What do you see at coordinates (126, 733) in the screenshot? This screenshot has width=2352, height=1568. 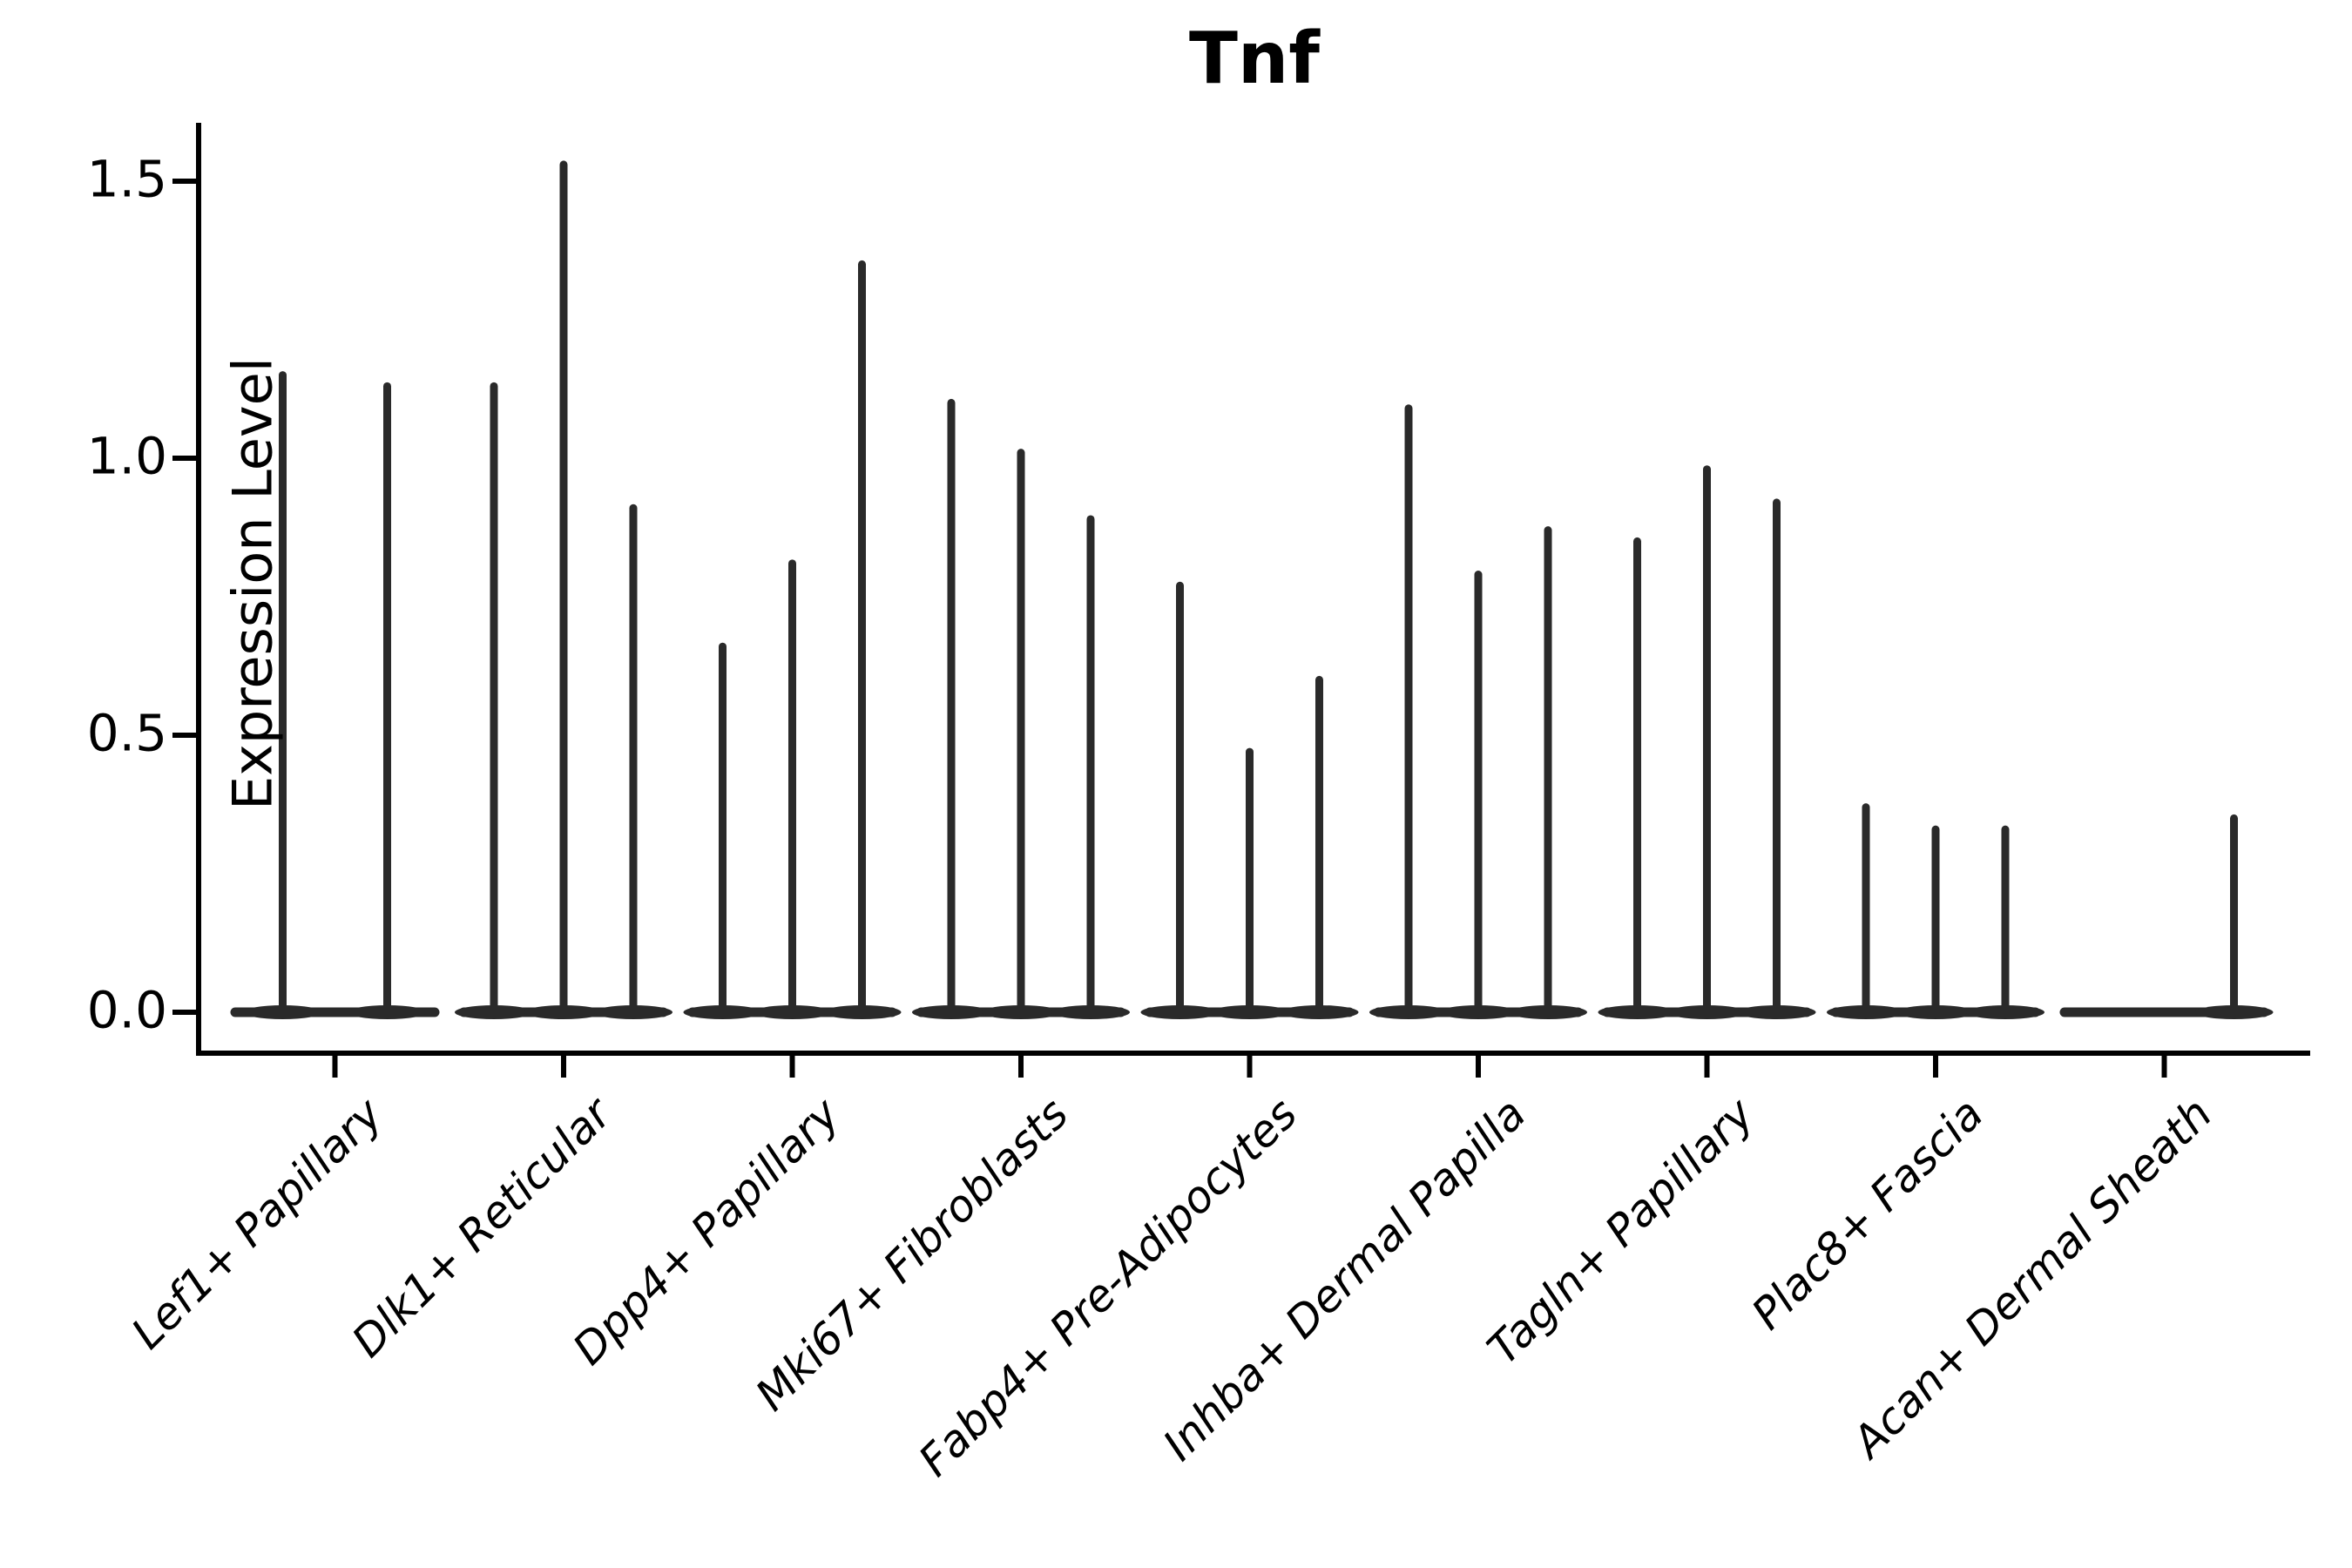 I see `y-tick-label: 0.5` at bounding box center [126, 733].